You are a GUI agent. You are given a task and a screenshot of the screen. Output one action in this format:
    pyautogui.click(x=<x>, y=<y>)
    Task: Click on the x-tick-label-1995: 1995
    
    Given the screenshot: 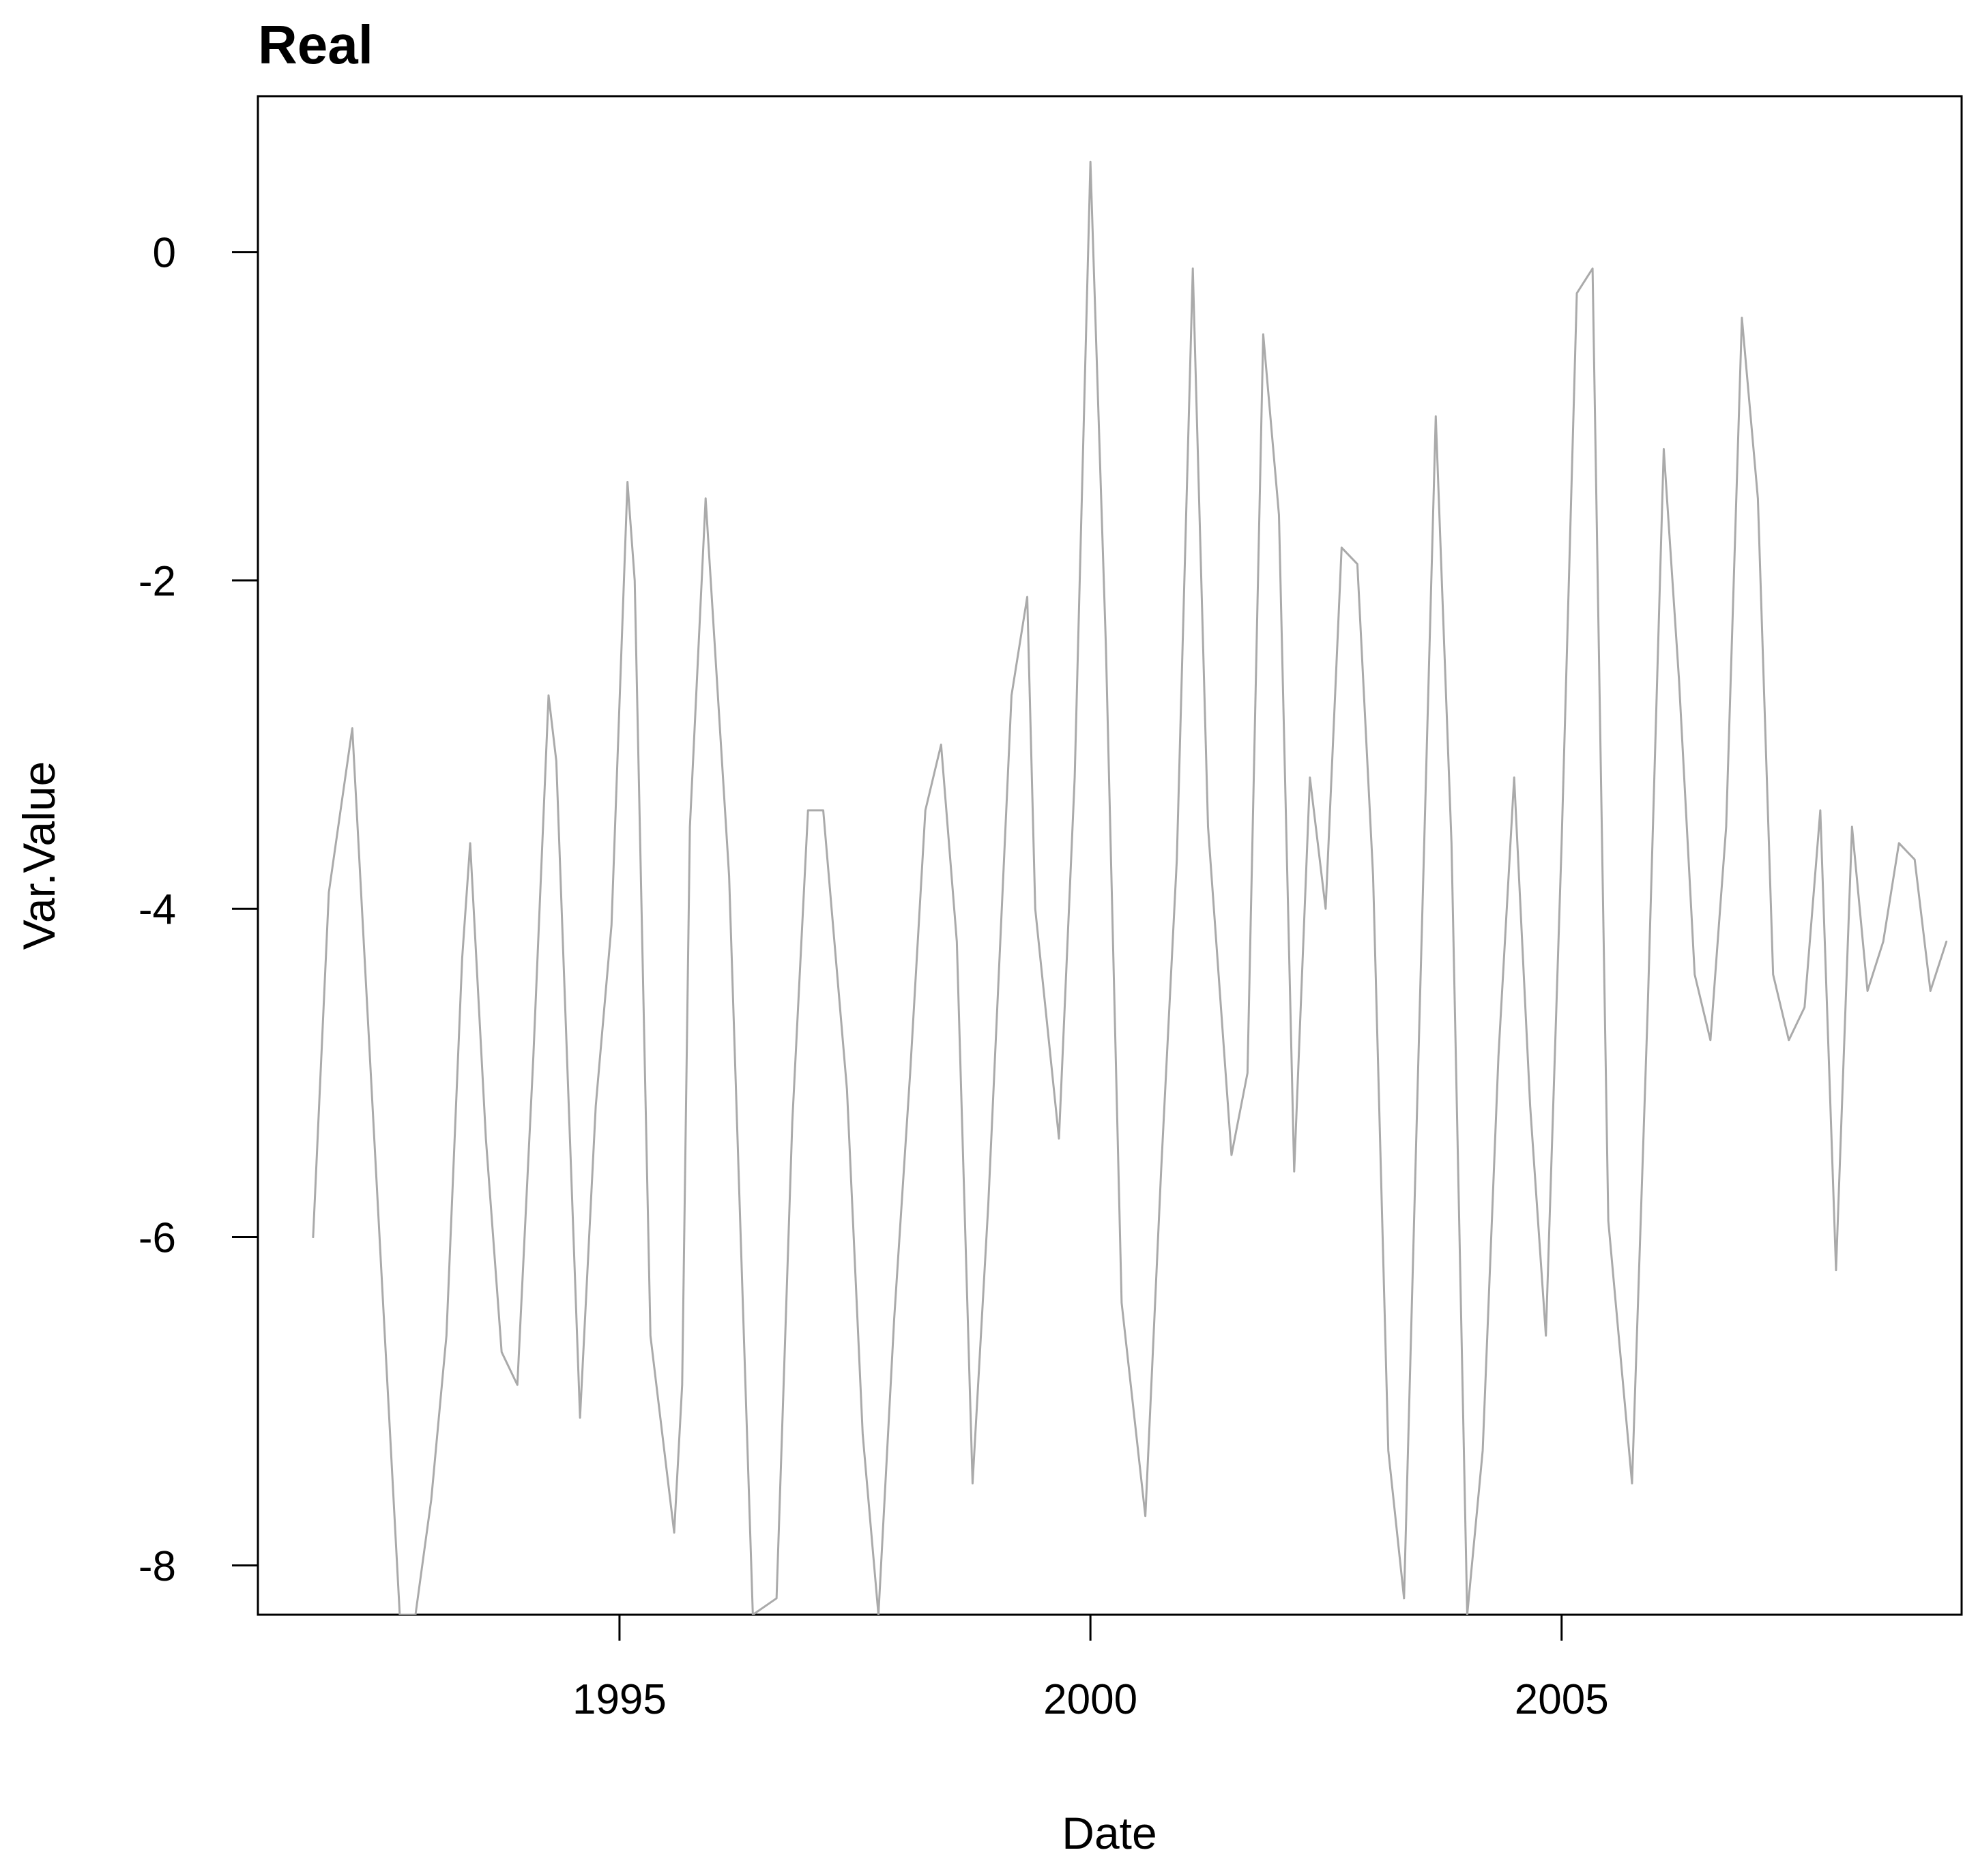 What is the action you would take?
    pyautogui.click(x=619, y=1700)
    